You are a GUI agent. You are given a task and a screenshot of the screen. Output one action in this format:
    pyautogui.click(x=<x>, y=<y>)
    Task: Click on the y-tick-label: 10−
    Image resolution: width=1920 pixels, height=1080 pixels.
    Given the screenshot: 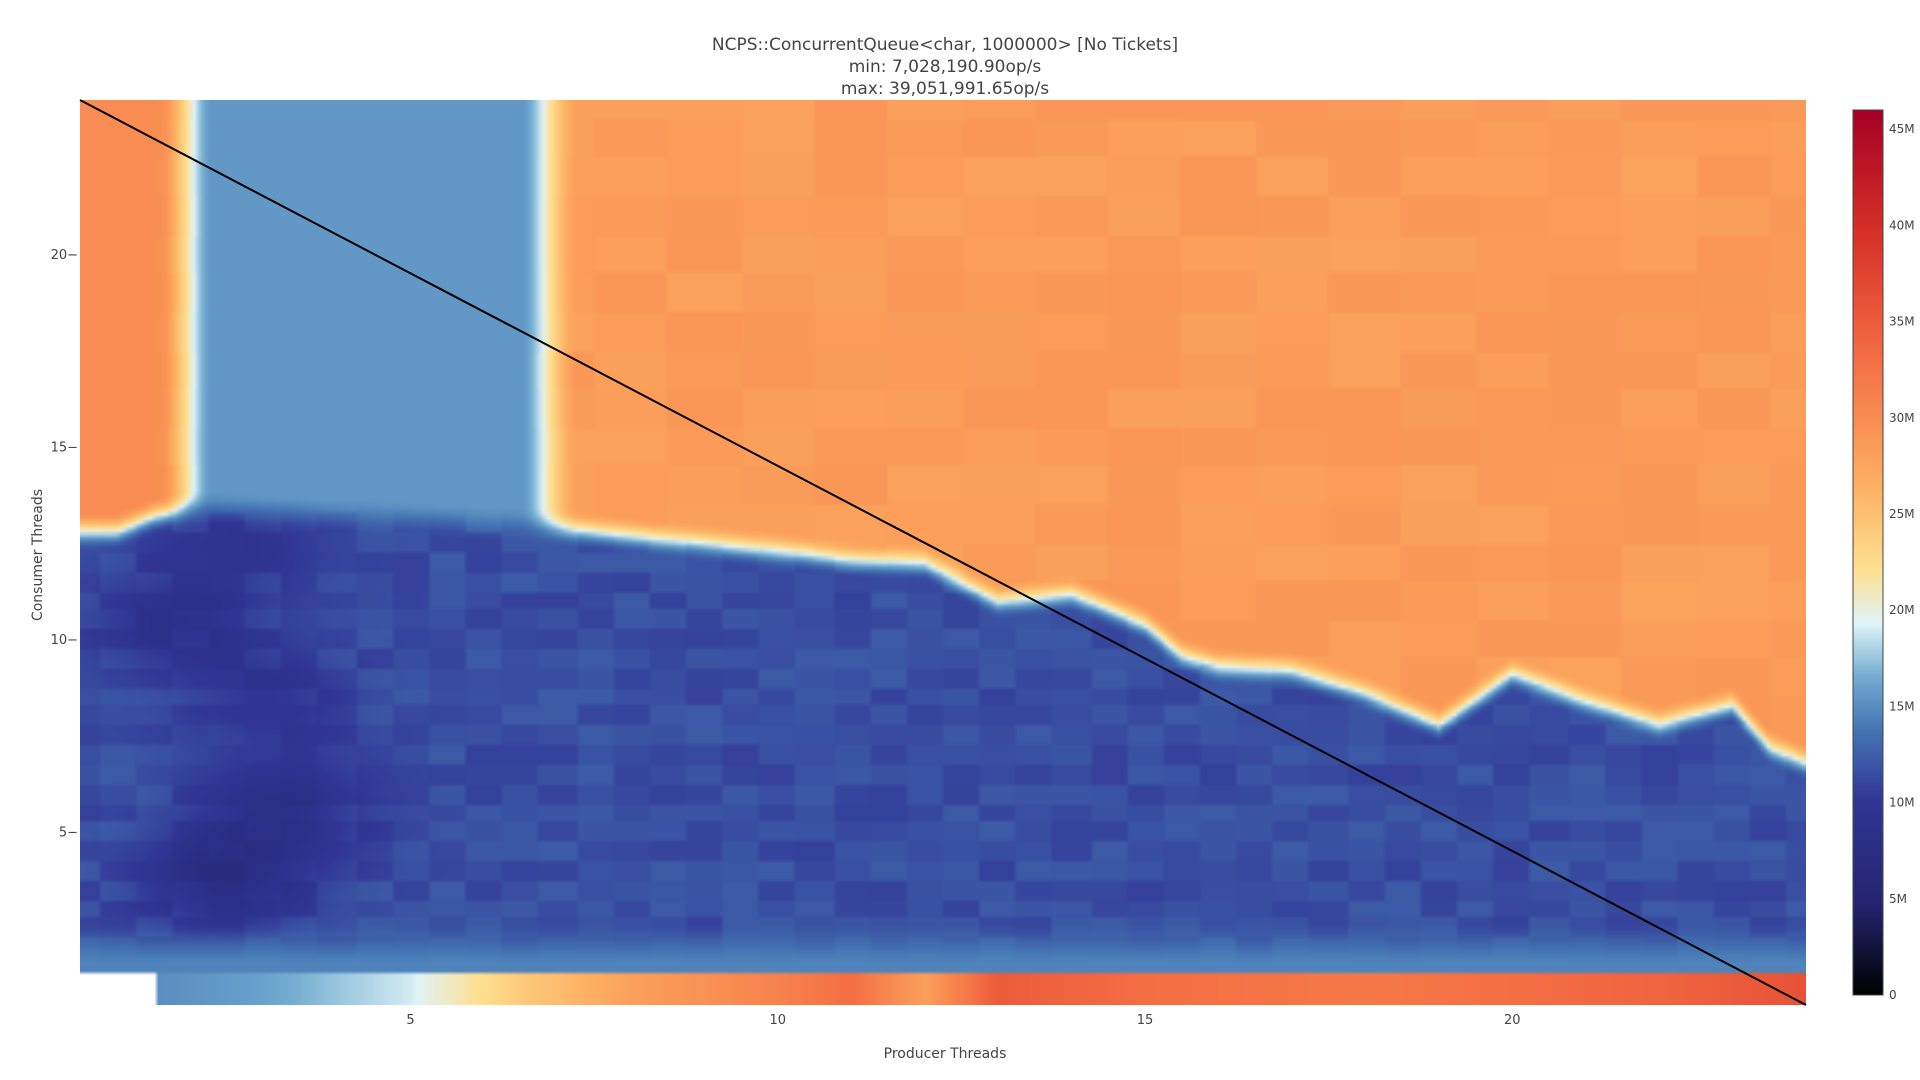 What is the action you would take?
    pyautogui.click(x=64, y=640)
    